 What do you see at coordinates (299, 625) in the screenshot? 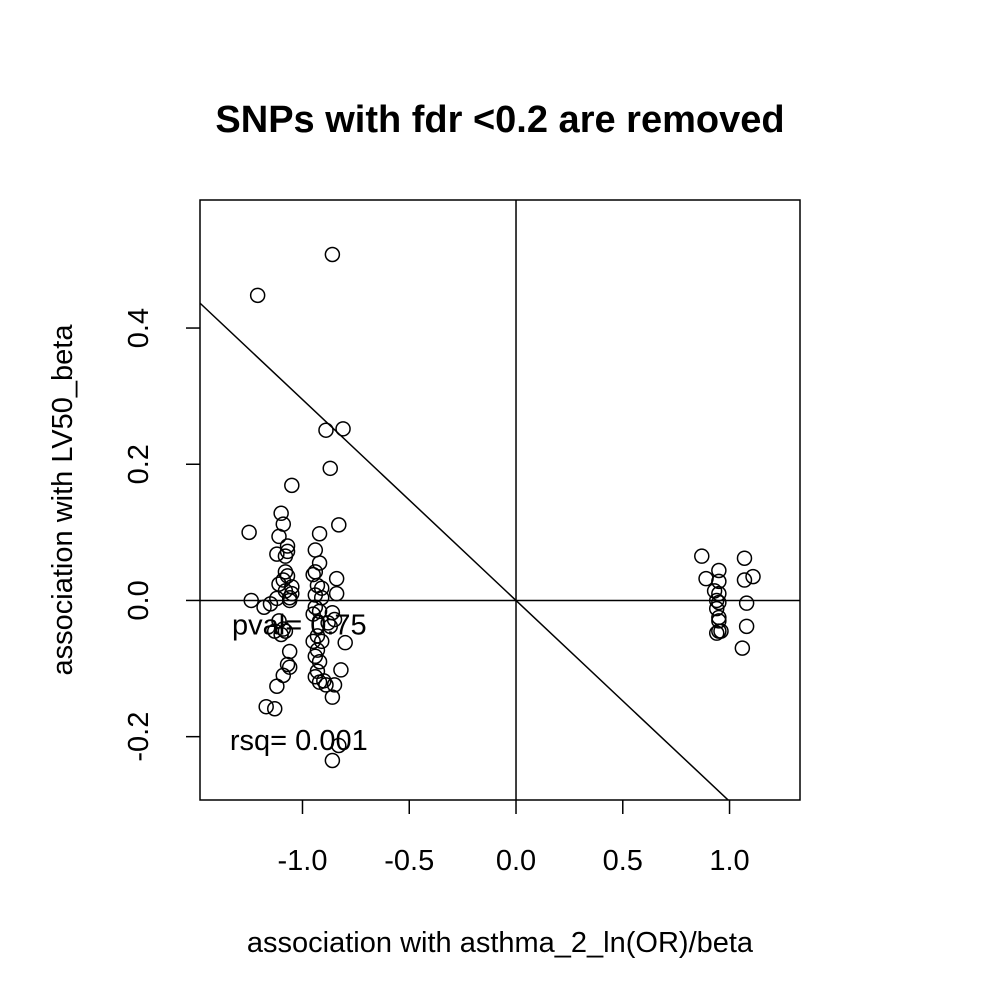
I see `pval-annotation: pval= 0.75` at bounding box center [299, 625].